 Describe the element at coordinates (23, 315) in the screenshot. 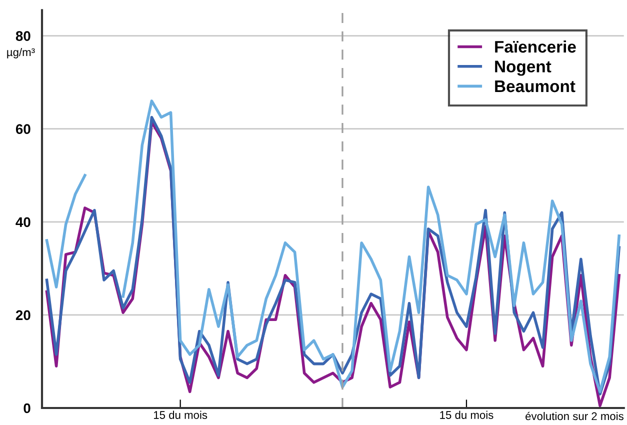

I see `y-tick-label: 20` at that location.